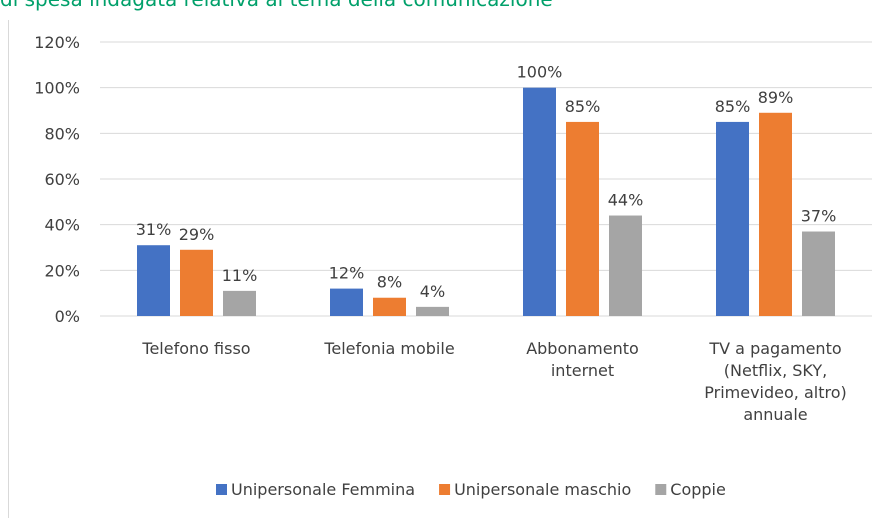 The height and width of the screenshot is (518, 889). What do you see at coordinates (197, 234) in the screenshot?
I see `data-label: 29%` at bounding box center [197, 234].